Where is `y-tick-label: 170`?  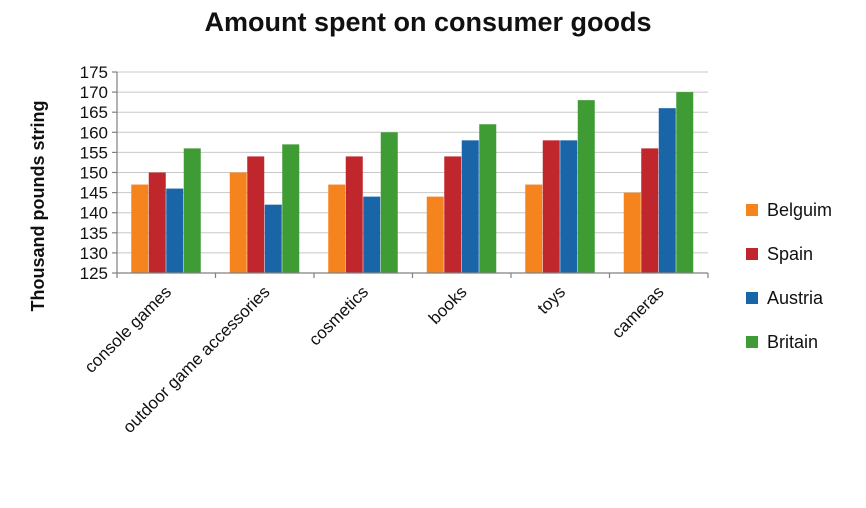 y-tick-label: 170 is located at coordinates (94, 92).